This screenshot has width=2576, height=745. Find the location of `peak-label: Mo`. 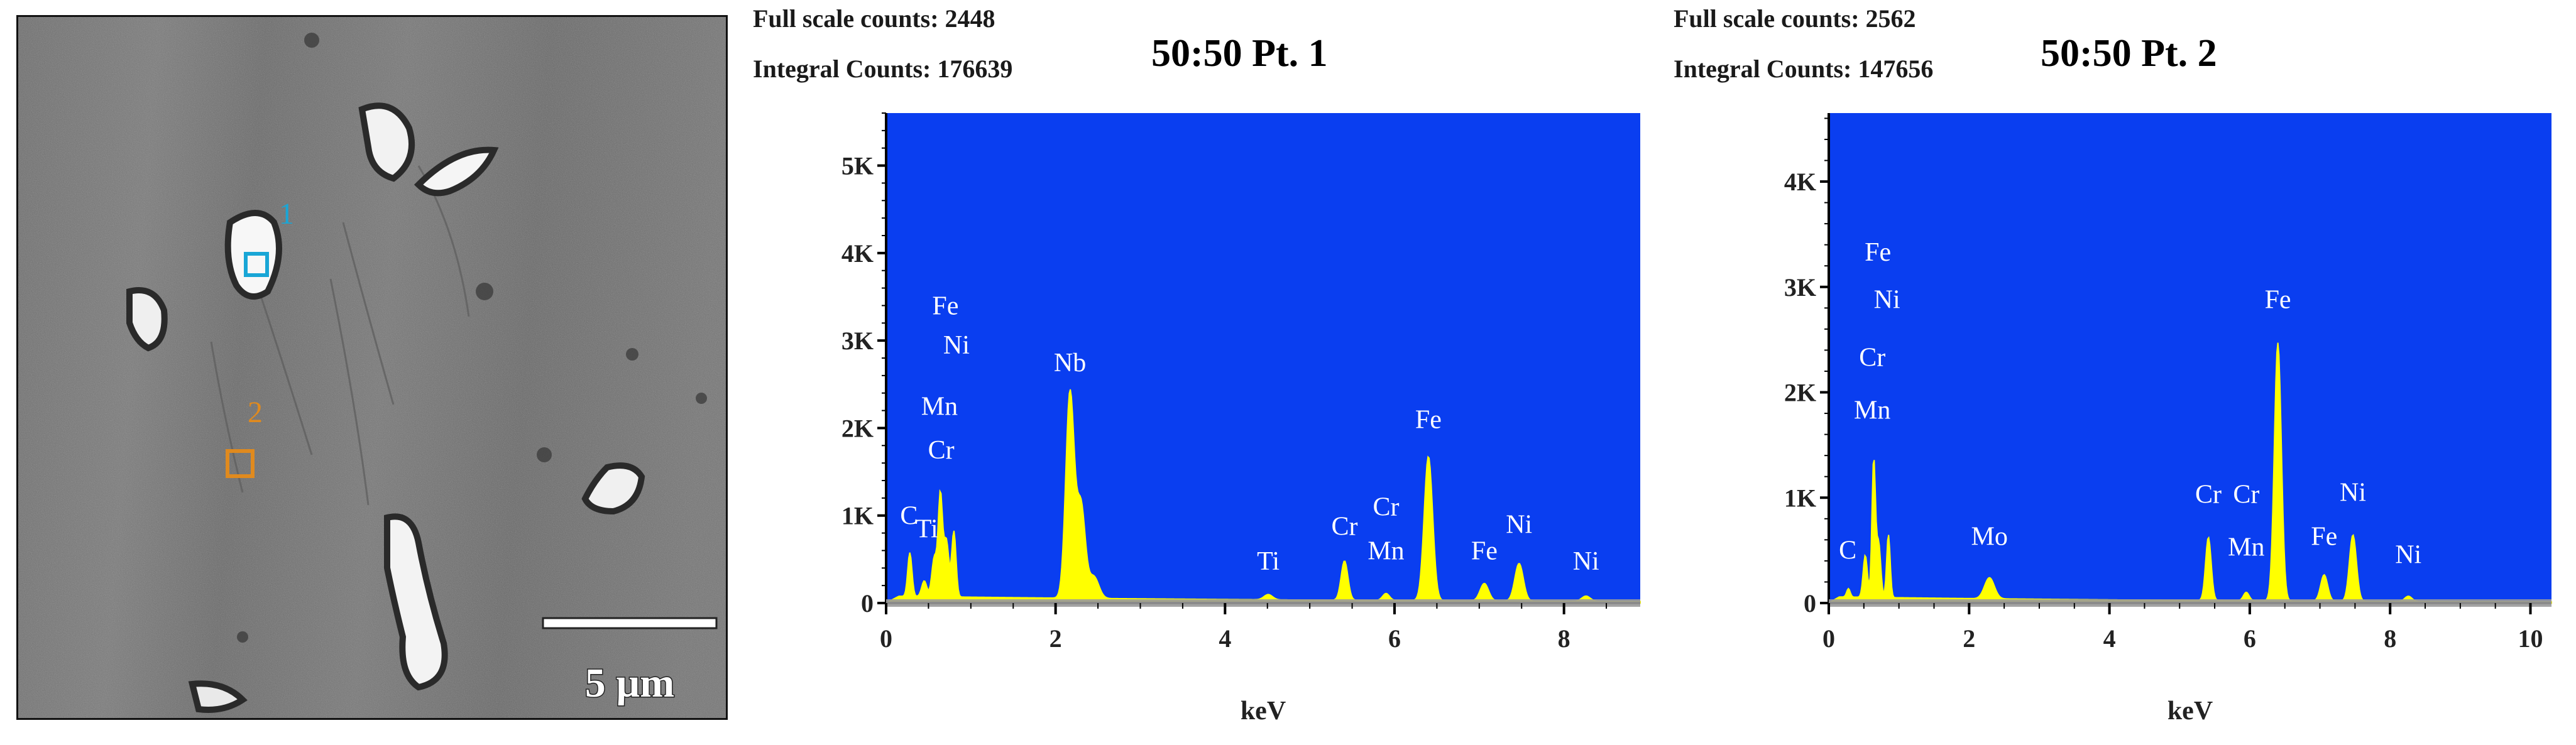

peak-label: Mo is located at coordinates (1989, 537).